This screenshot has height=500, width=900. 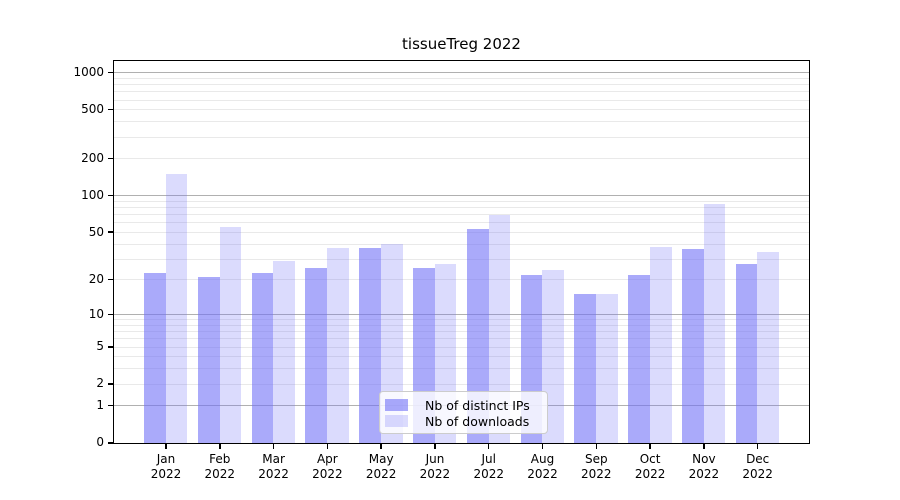 What do you see at coordinates (220, 446) in the screenshot?
I see `xtick-feb` at bounding box center [220, 446].